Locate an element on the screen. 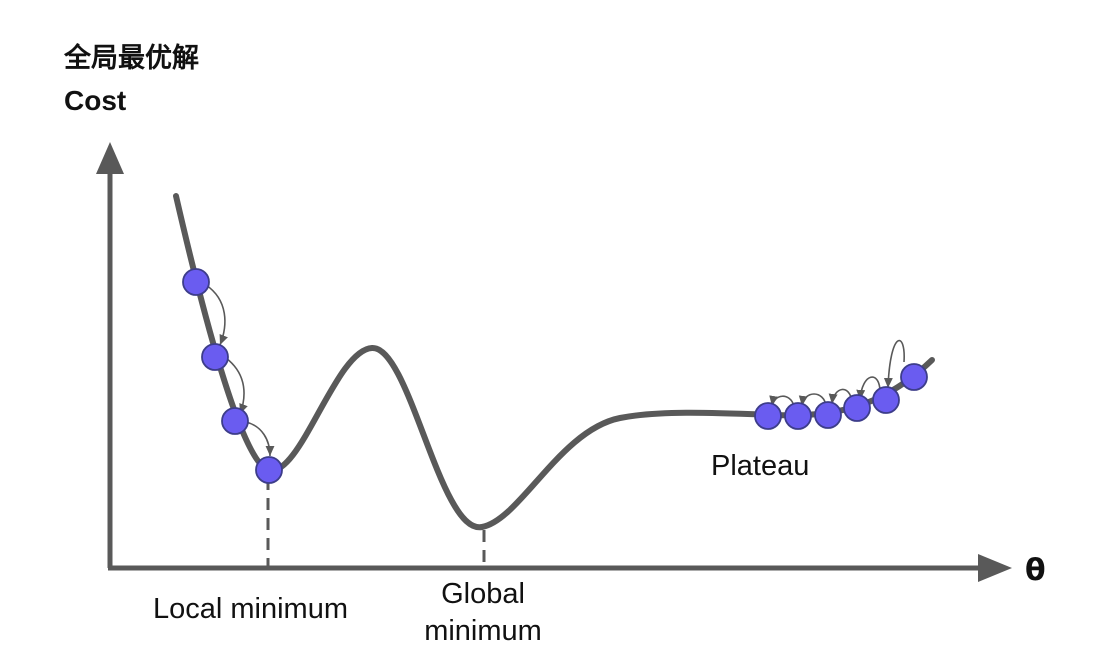 This screenshot has width=1109, height=657. y-axis-label: Cost is located at coordinates (95, 100).